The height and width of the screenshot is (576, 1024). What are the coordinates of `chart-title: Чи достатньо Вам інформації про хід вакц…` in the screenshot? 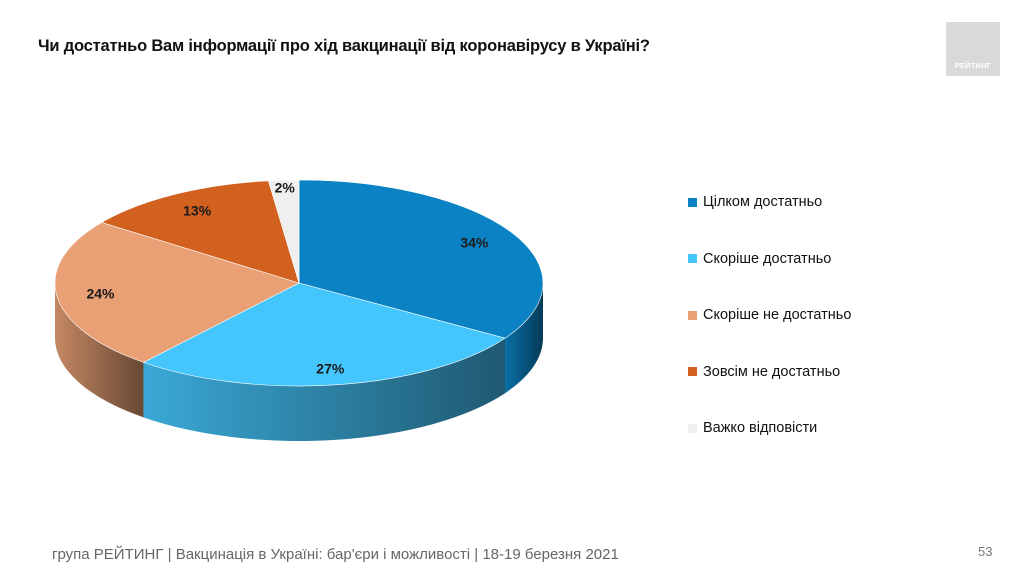 It's located at (344, 46).